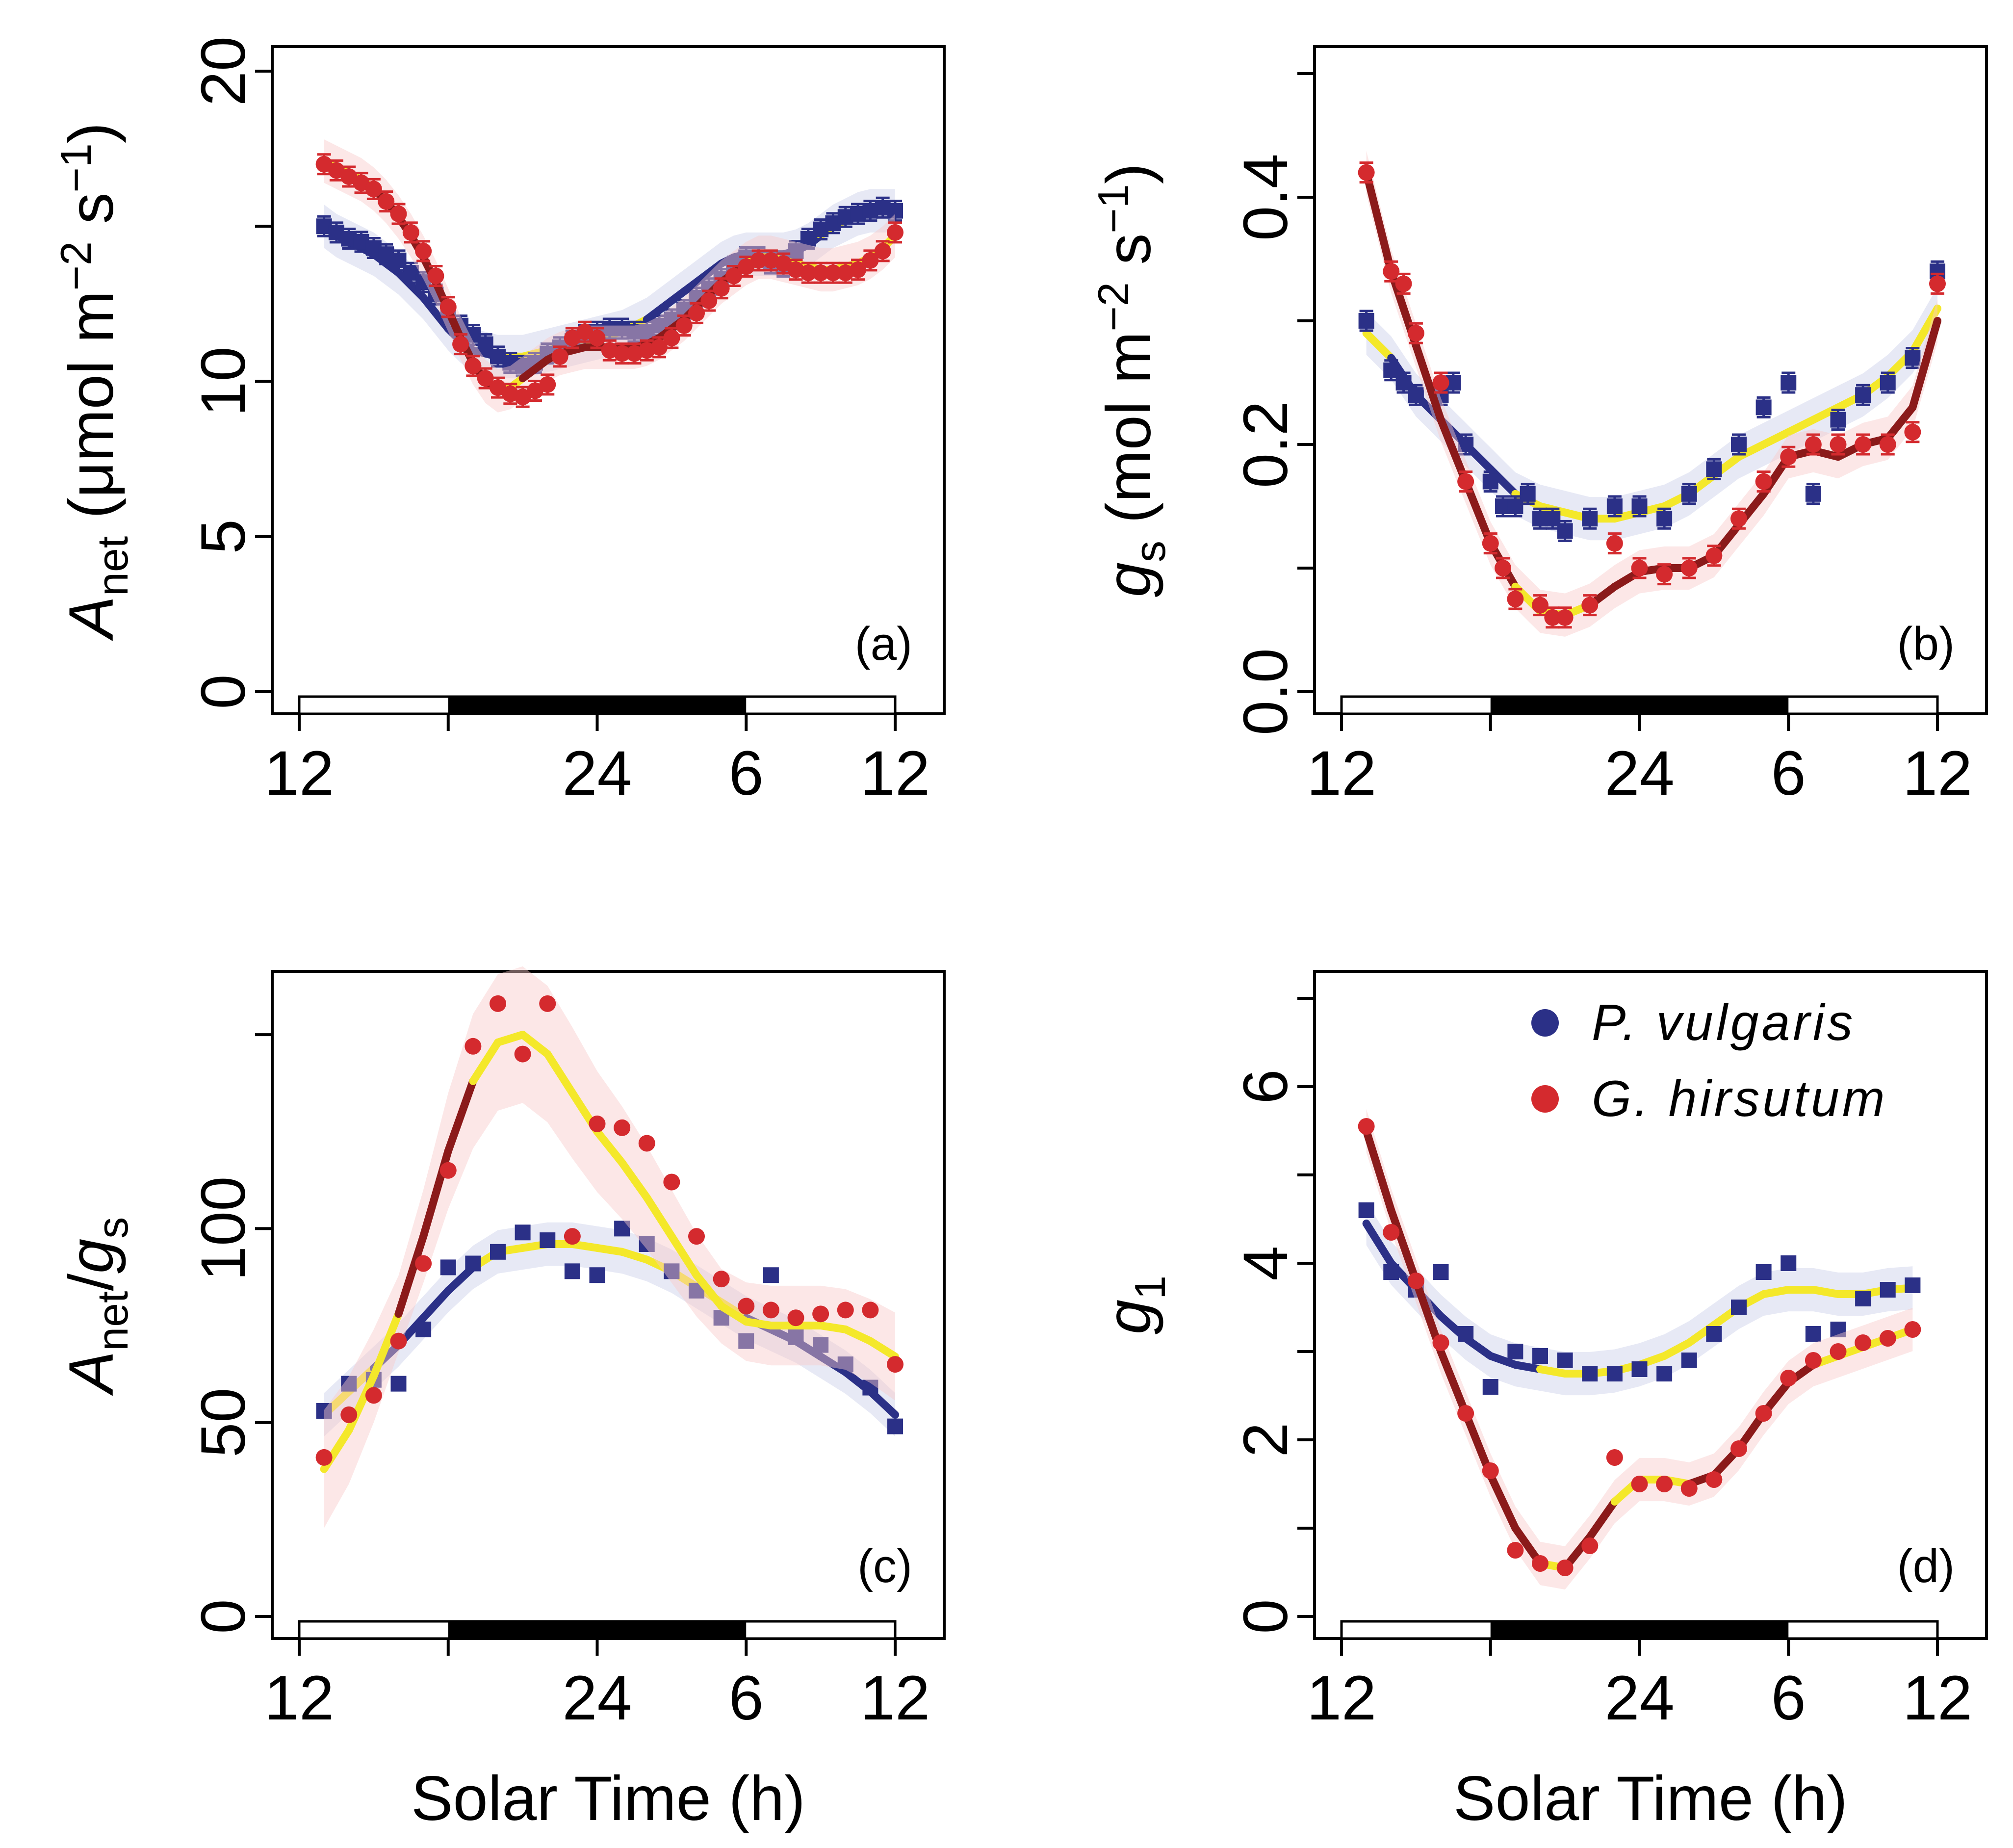  Describe the element at coordinates (1266, 197) in the screenshot. I see `y-tick-label: 0.4` at that location.